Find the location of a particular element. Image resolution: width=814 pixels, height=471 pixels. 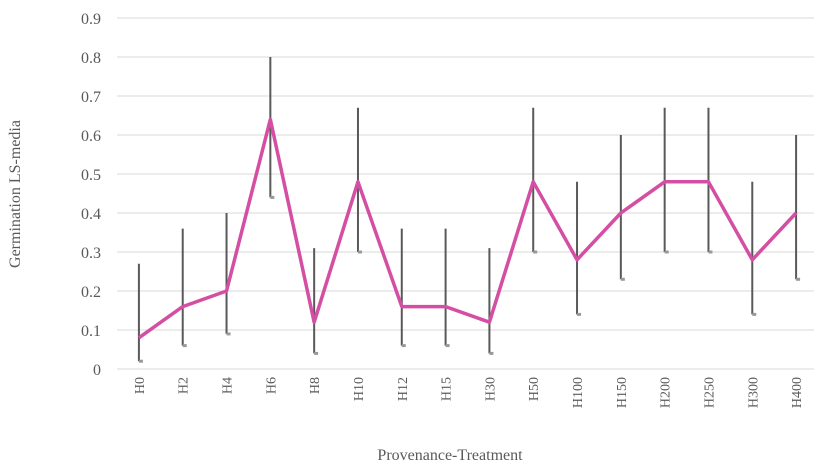

x-tick-label: H0 is located at coordinates (140, 385).